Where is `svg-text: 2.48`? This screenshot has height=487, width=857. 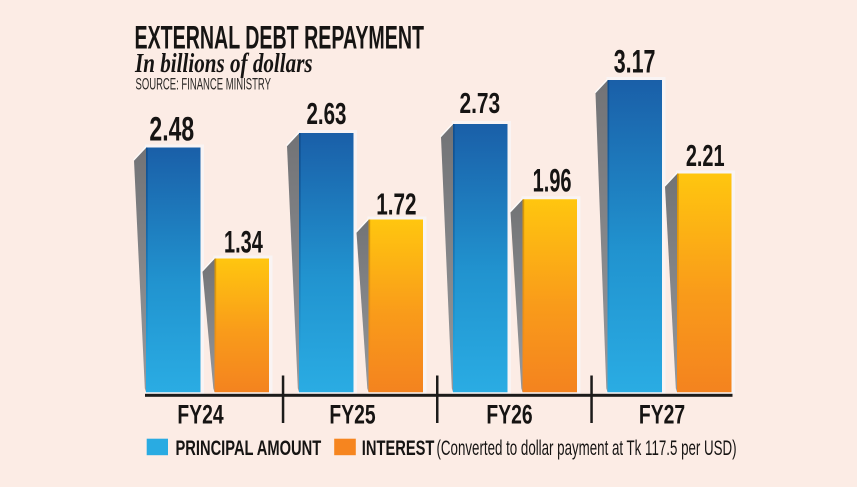 svg-text: 2.48 is located at coordinates (171, 130).